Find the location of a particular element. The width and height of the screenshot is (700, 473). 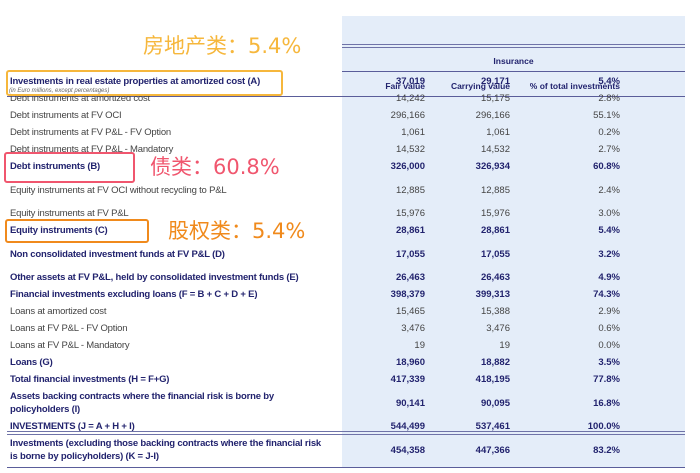

row-label: Debt instruments (B) is located at coordinates (55, 166).